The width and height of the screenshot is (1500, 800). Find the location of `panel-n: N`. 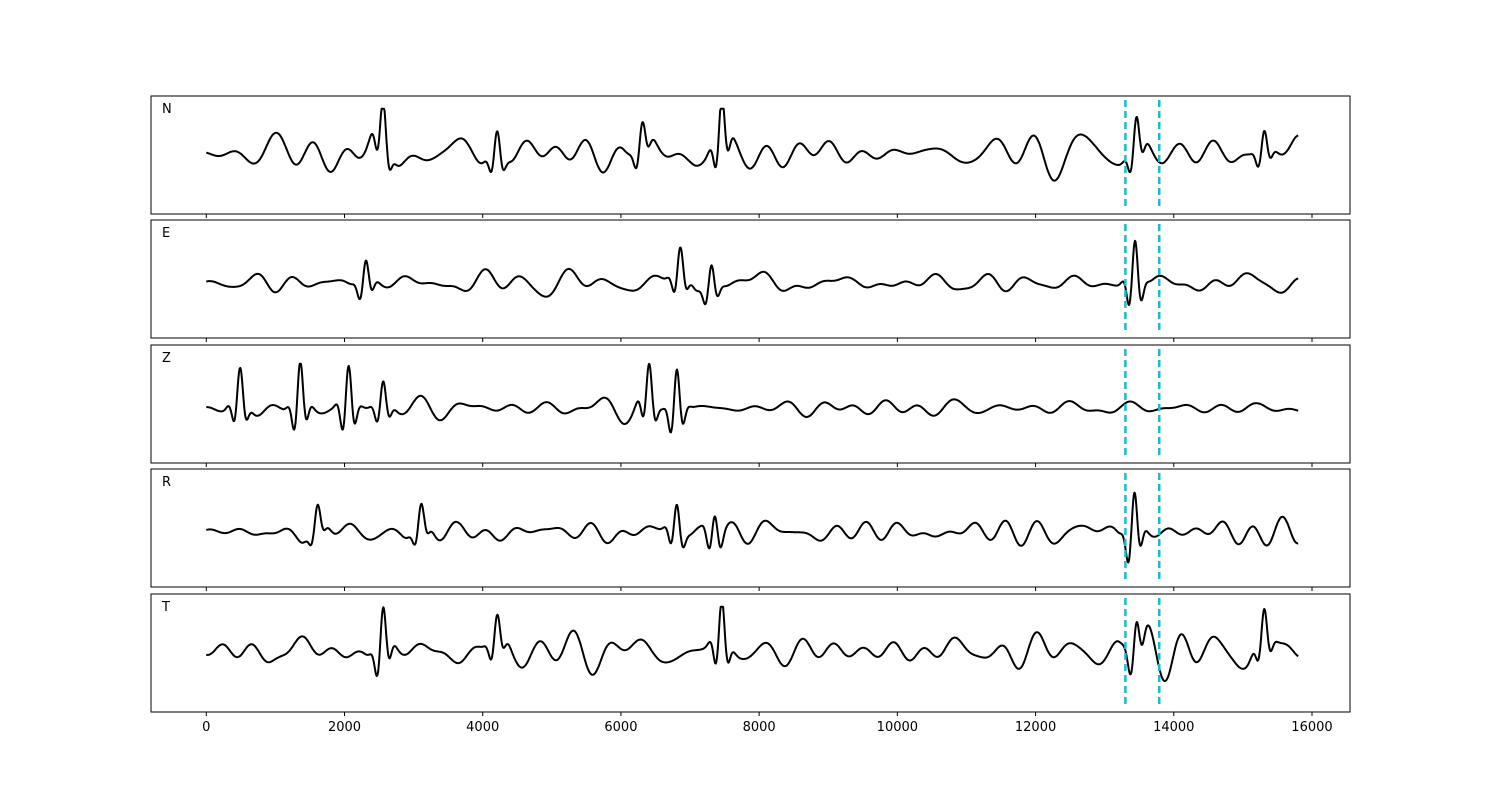

panel-n: N is located at coordinates (750, 156).